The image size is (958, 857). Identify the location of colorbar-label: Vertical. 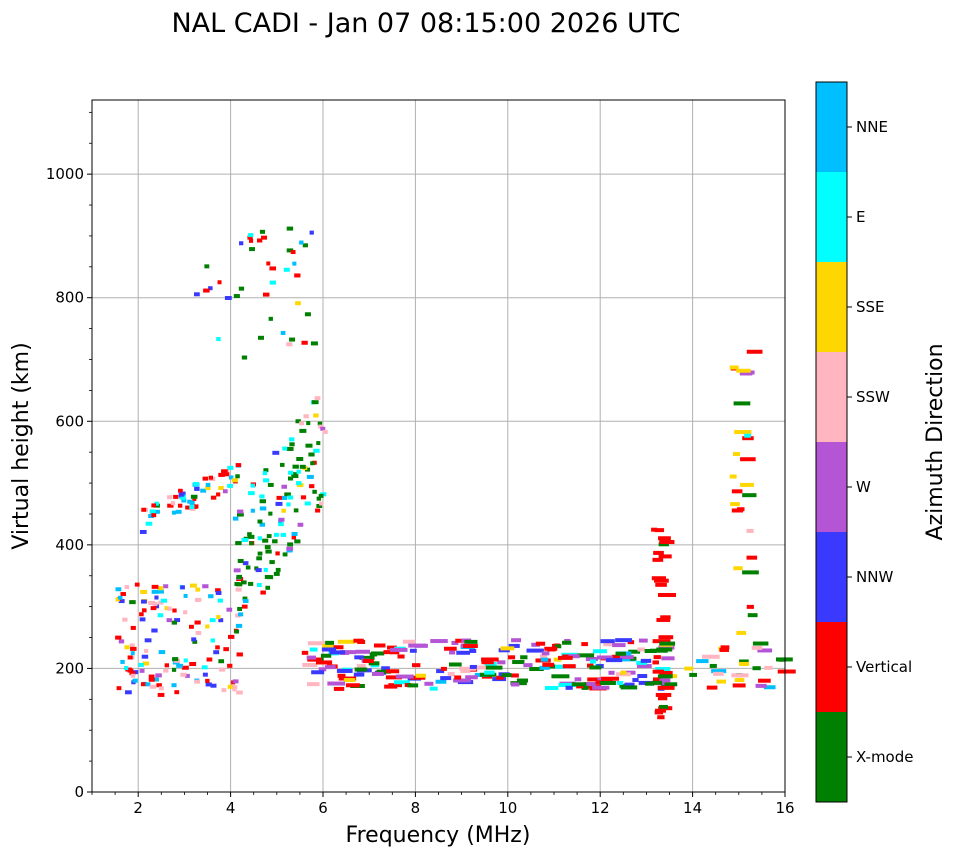
(884, 667).